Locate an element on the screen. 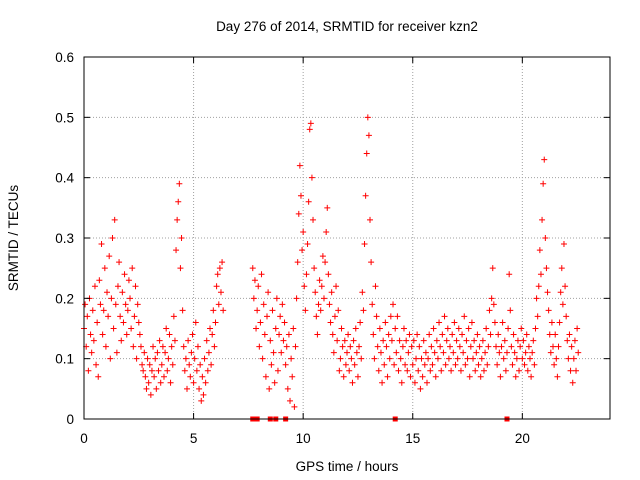 Image resolution: width=640 pixels, height=480 pixels. x-tick-label: 10 is located at coordinates (303, 438).